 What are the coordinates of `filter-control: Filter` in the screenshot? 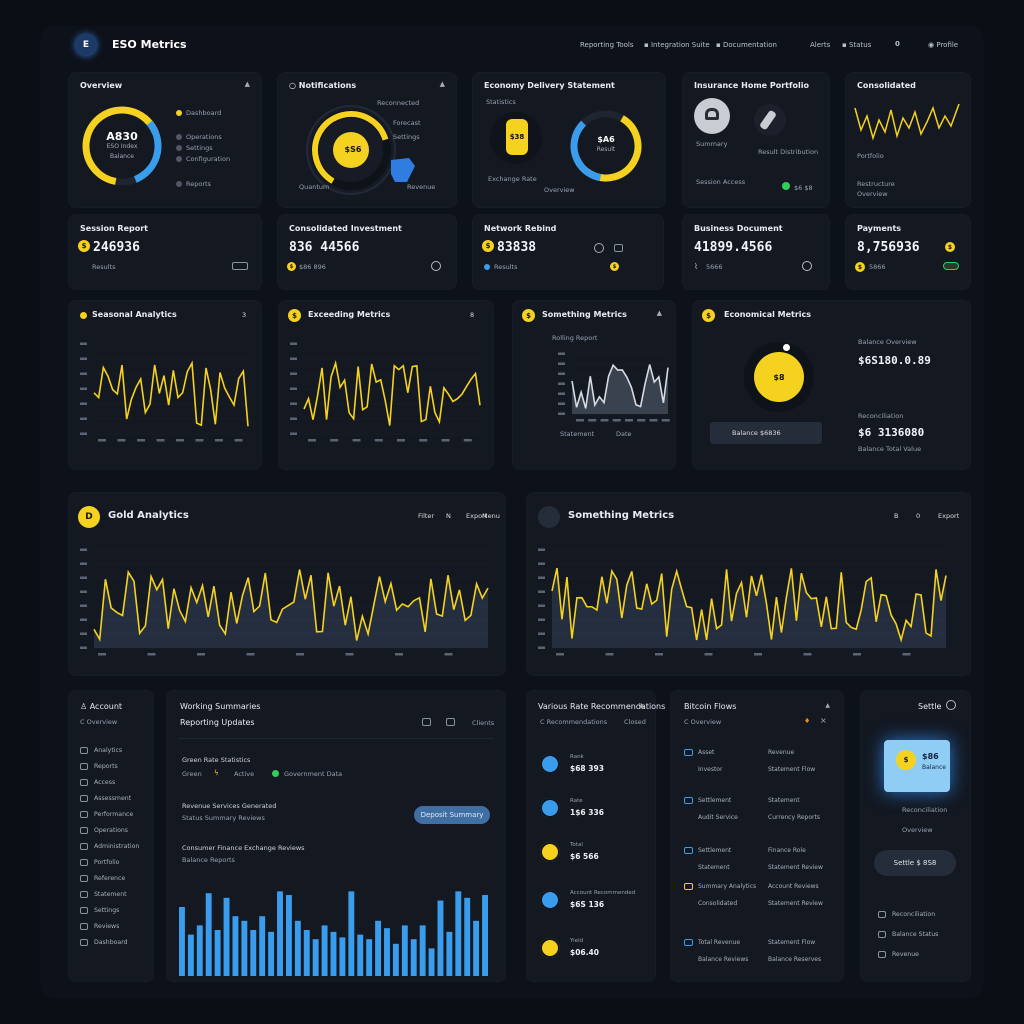 It's located at (426, 516).